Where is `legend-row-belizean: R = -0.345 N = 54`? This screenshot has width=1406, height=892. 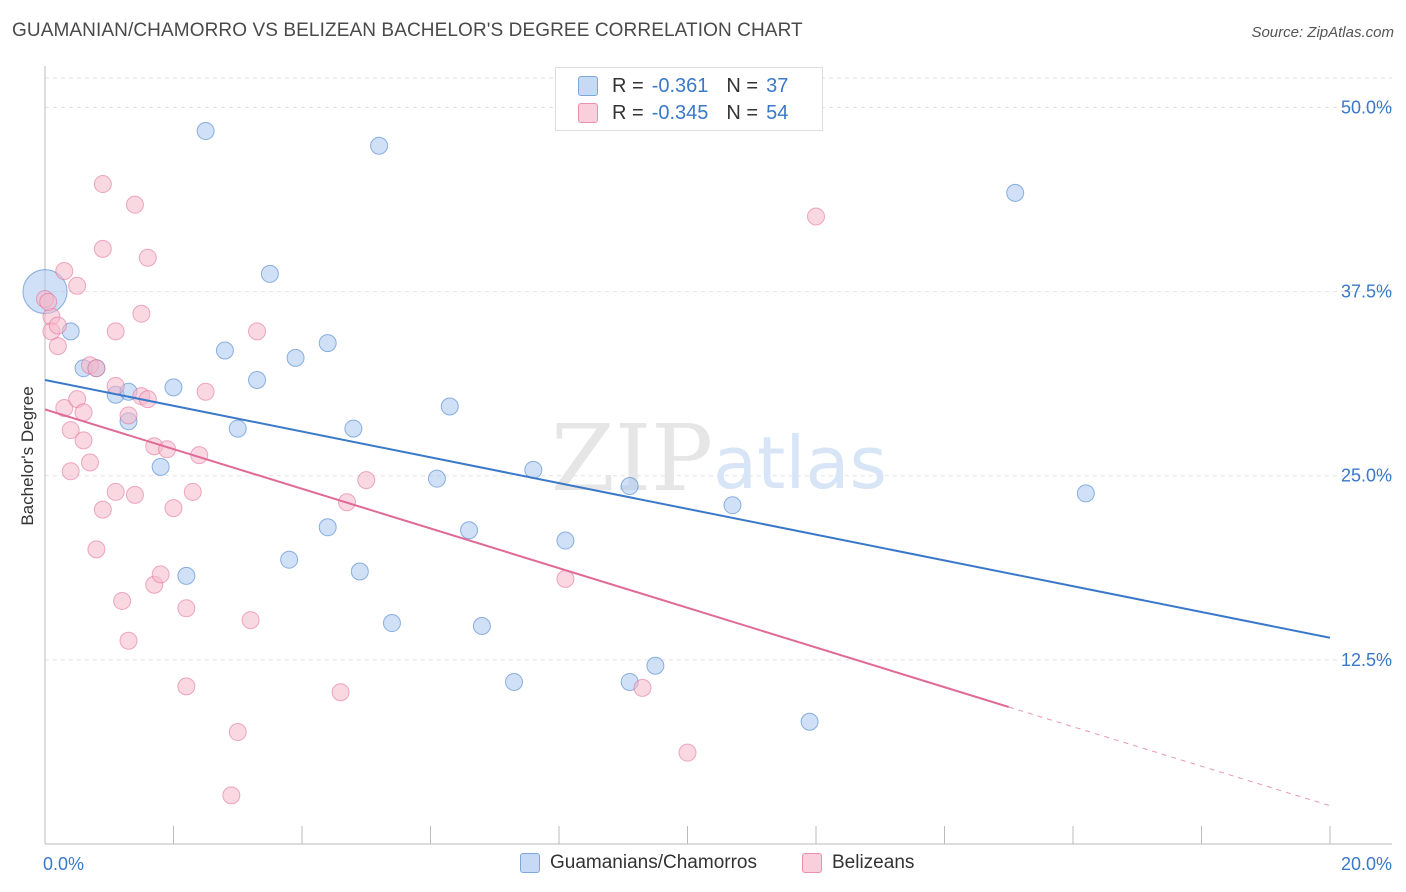
legend-row-belizean: R = -0.345 N = 54 is located at coordinates (683, 113).